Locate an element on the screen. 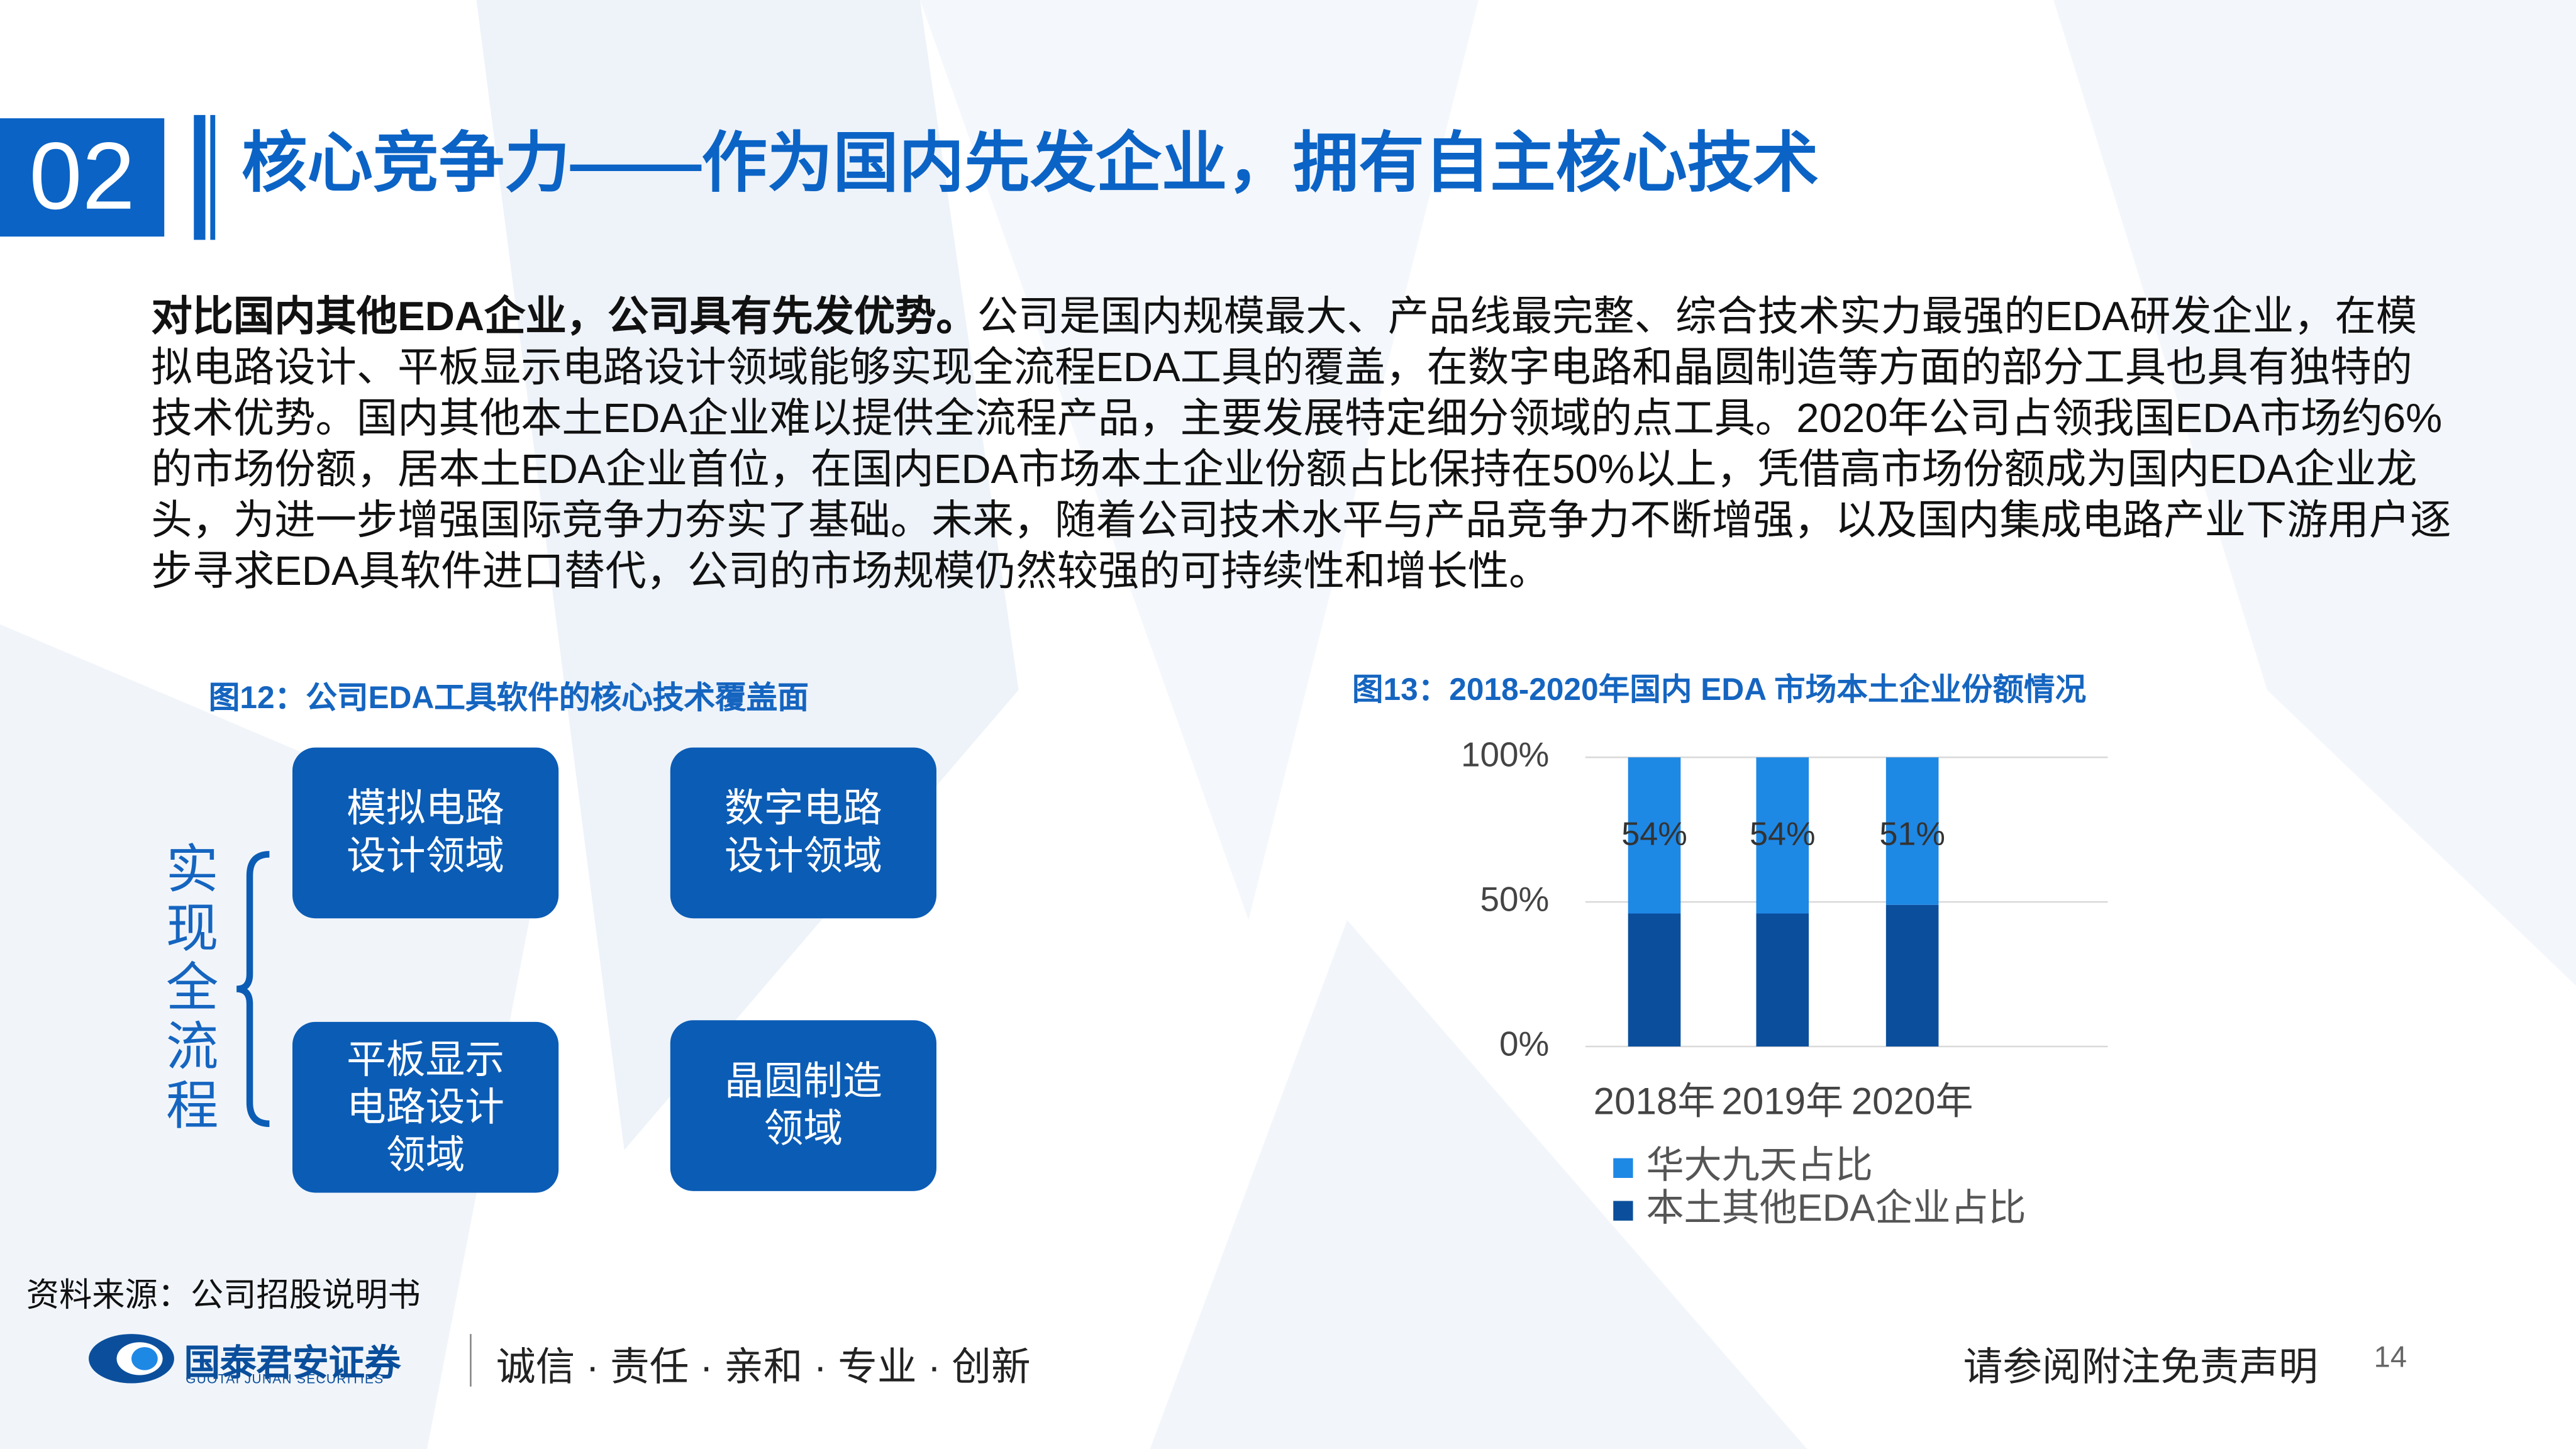  chart-title: 图13：2018-2020年国内 EDA 市场本土企业份额情况 is located at coordinates (1719, 689).